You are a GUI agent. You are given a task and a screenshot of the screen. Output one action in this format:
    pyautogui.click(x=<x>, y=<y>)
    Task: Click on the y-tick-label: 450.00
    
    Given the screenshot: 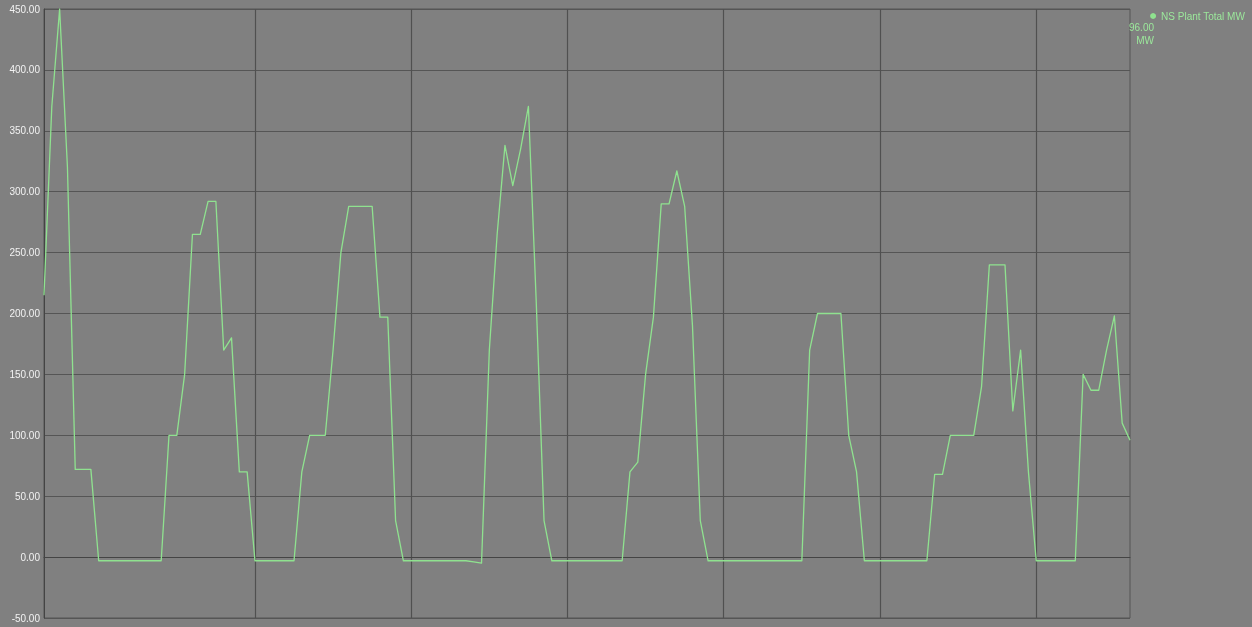 What is the action you would take?
    pyautogui.click(x=25, y=9)
    